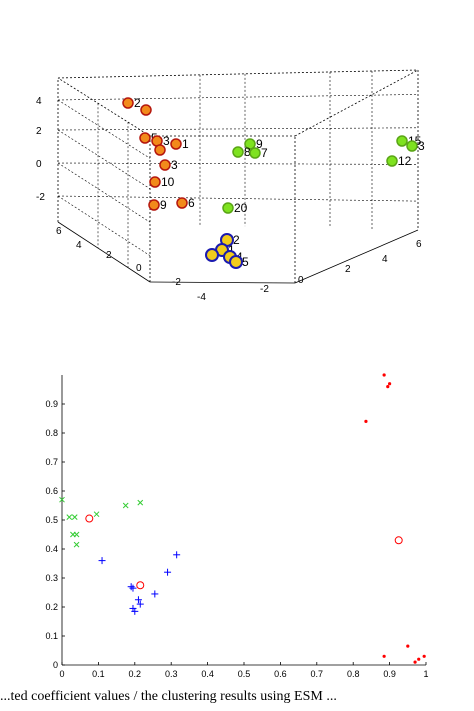 This screenshot has width=474, height=711. I want to click on y-tick-label: 6, so click(59, 231).